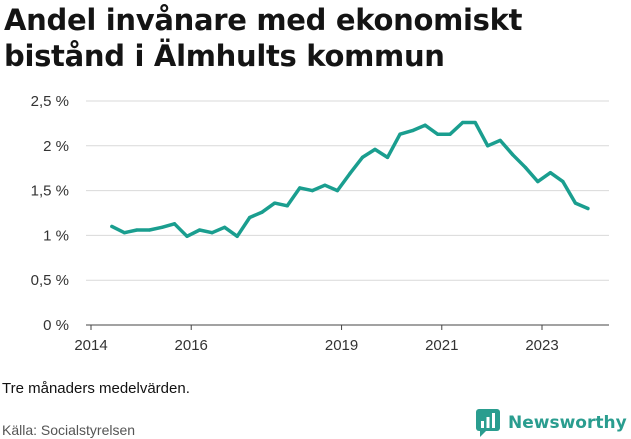 This screenshot has height=439, width=631. I want to click on newsworthy-logo-icon, so click(488, 423).